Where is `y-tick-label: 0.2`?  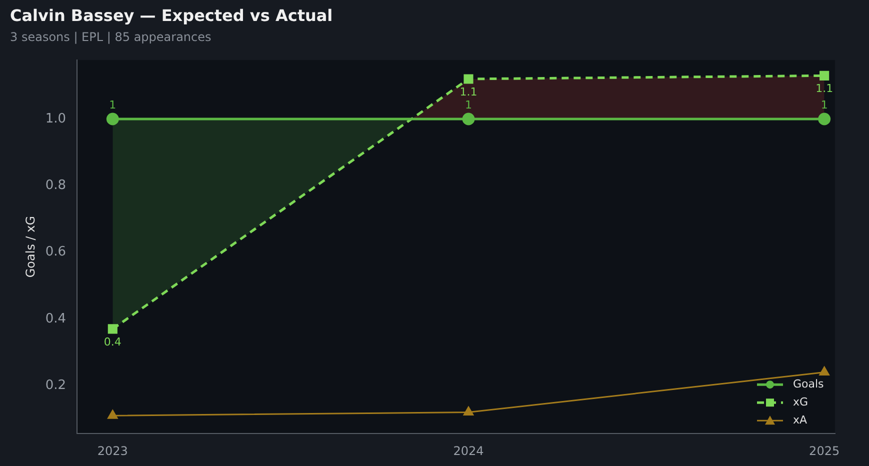 y-tick-label: 0.2 is located at coordinates (55, 385).